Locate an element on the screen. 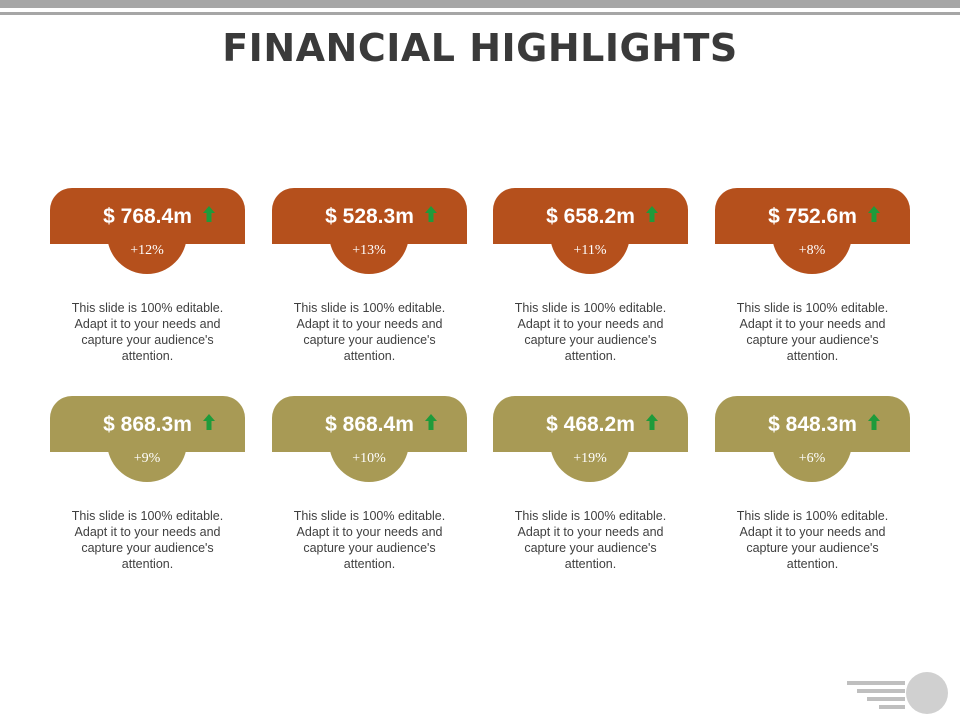  card-value: $ 752.6m is located at coordinates (812, 216).